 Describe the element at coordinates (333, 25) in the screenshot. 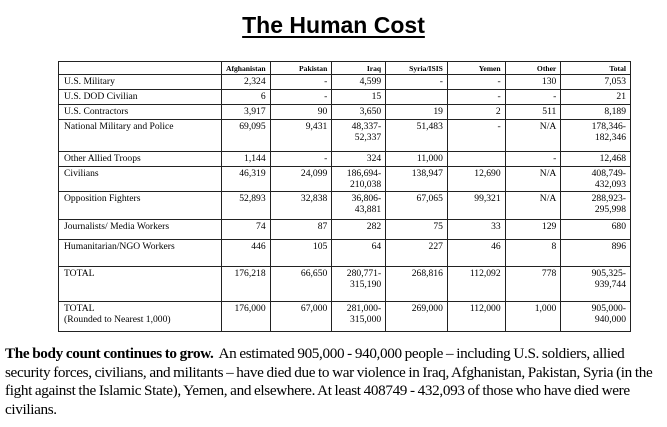

I see `page-title: The Human Cost` at that location.